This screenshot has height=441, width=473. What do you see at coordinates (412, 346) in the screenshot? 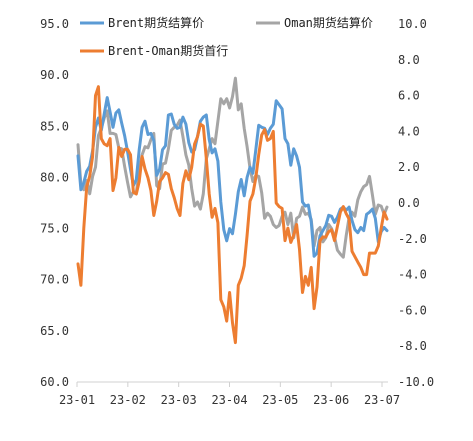
I see `y-right-tick-label: -8.0` at bounding box center [412, 346].